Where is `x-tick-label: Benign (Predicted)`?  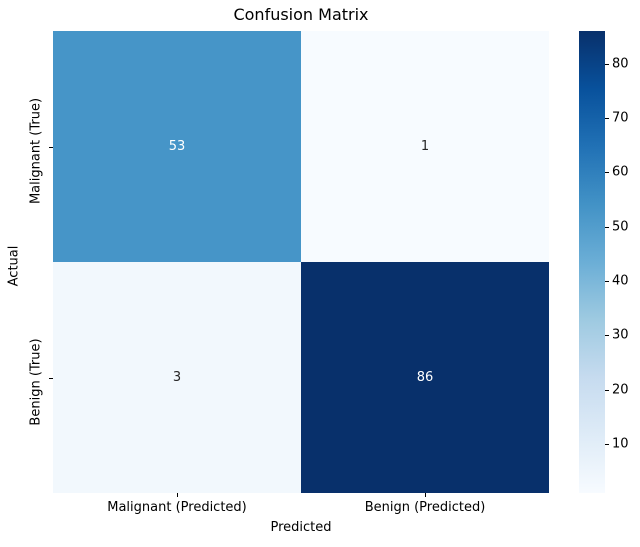 x-tick-label: Benign (Predicted) is located at coordinates (425, 507).